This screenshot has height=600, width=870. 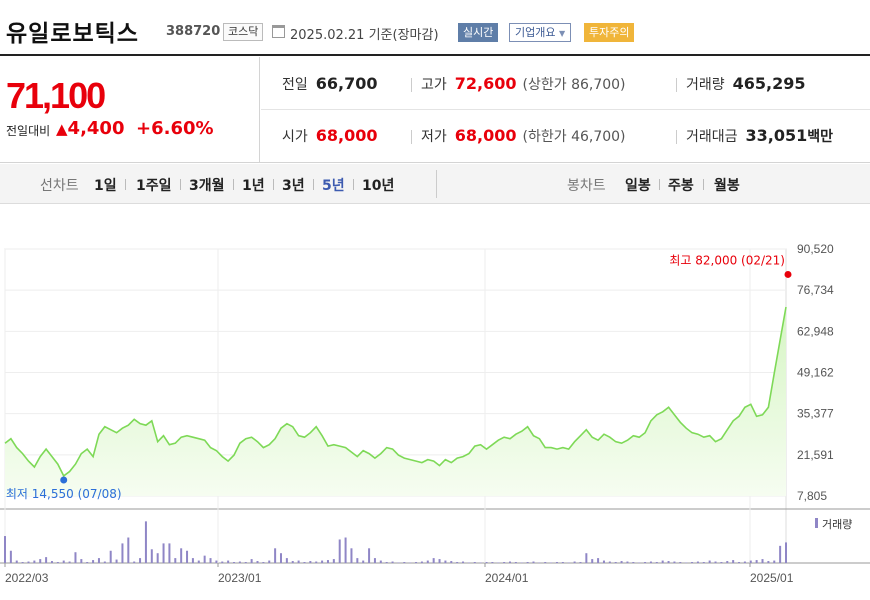 I want to click on tab-1week: 1주일, so click(x=154, y=186).